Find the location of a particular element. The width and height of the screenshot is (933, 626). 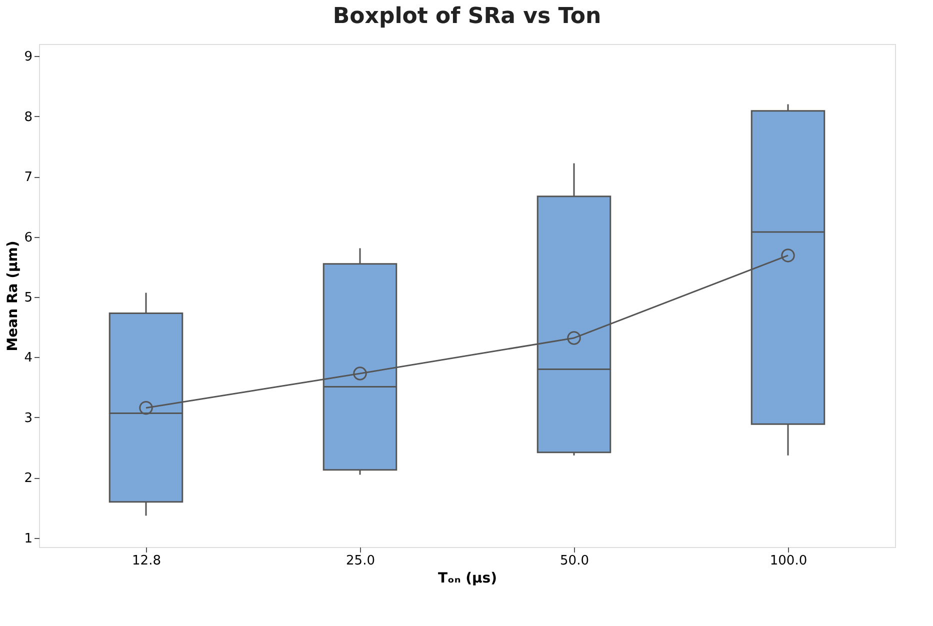

y-tick-label: 7 is located at coordinates (28, 178).